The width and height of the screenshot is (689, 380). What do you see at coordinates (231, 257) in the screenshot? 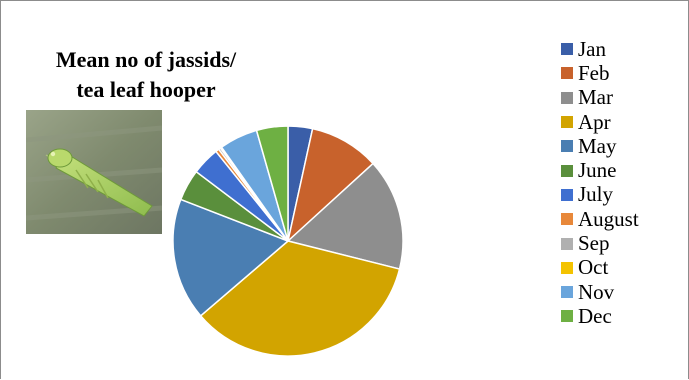
I see `pie-slice-may` at bounding box center [231, 257].